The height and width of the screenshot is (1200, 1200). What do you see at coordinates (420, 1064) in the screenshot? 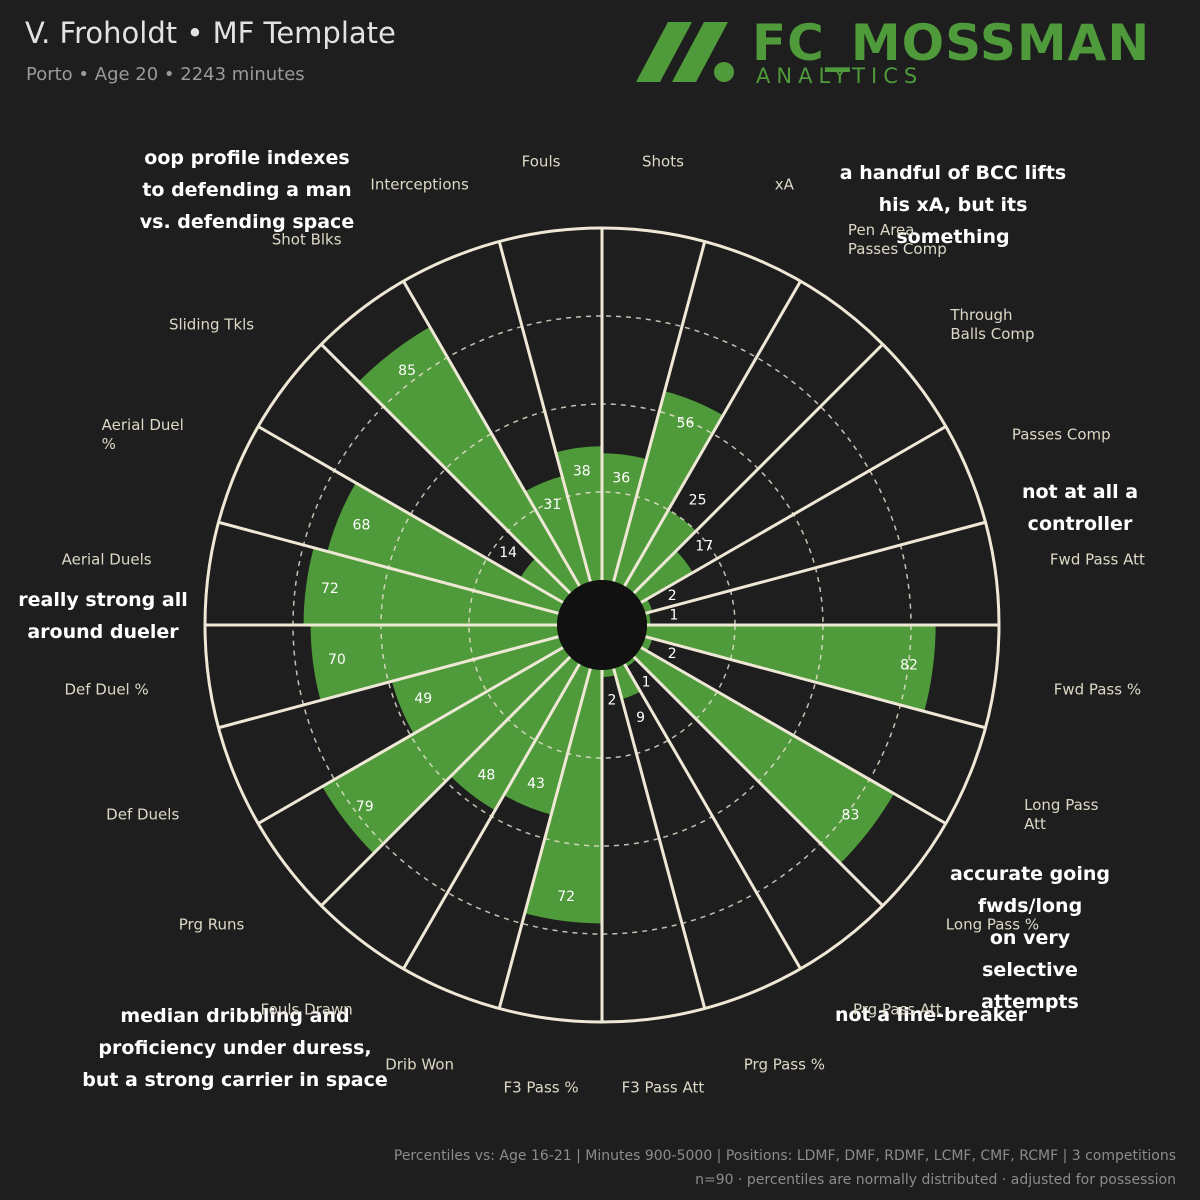
I see `category-label: Drib Won` at bounding box center [420, 1064].